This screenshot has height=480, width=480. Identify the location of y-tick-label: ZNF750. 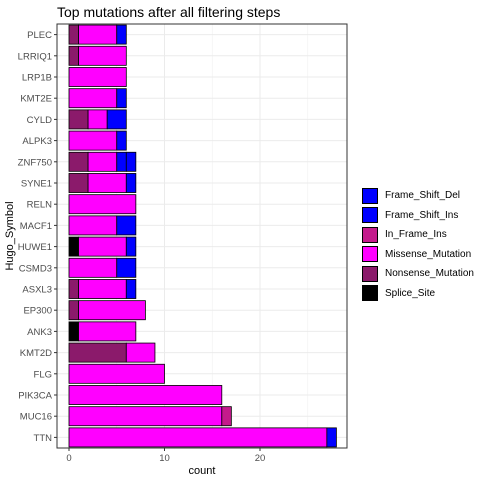
(35, 162).